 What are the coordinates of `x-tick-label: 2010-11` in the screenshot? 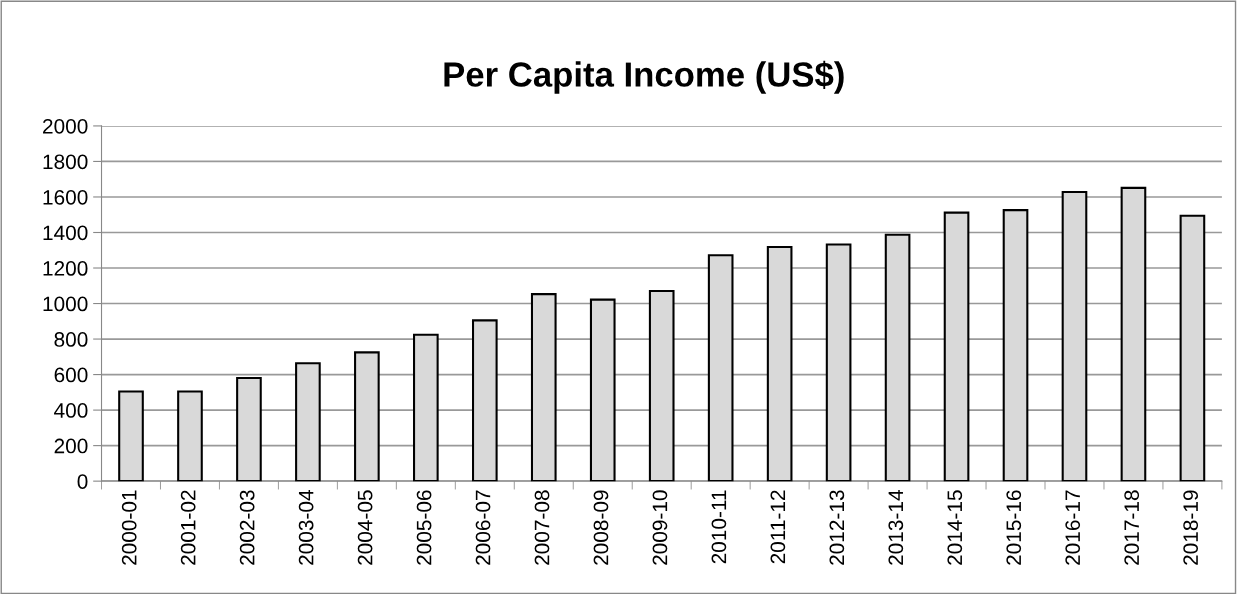 It's located at (719, 527).